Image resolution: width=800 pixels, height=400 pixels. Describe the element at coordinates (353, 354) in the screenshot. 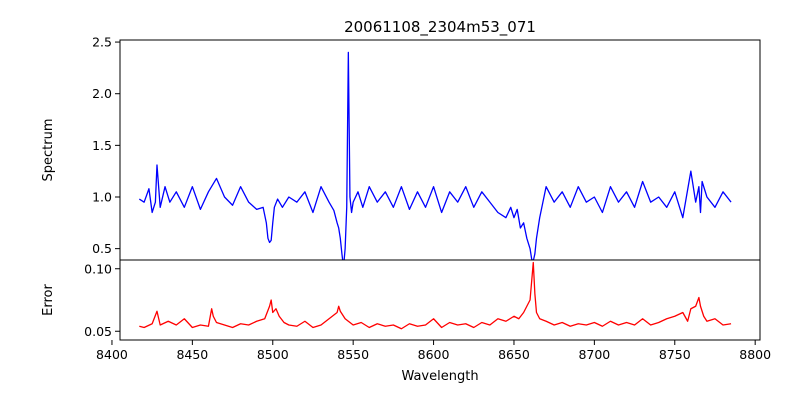

I see `x-tick-label: 8550` at that location.